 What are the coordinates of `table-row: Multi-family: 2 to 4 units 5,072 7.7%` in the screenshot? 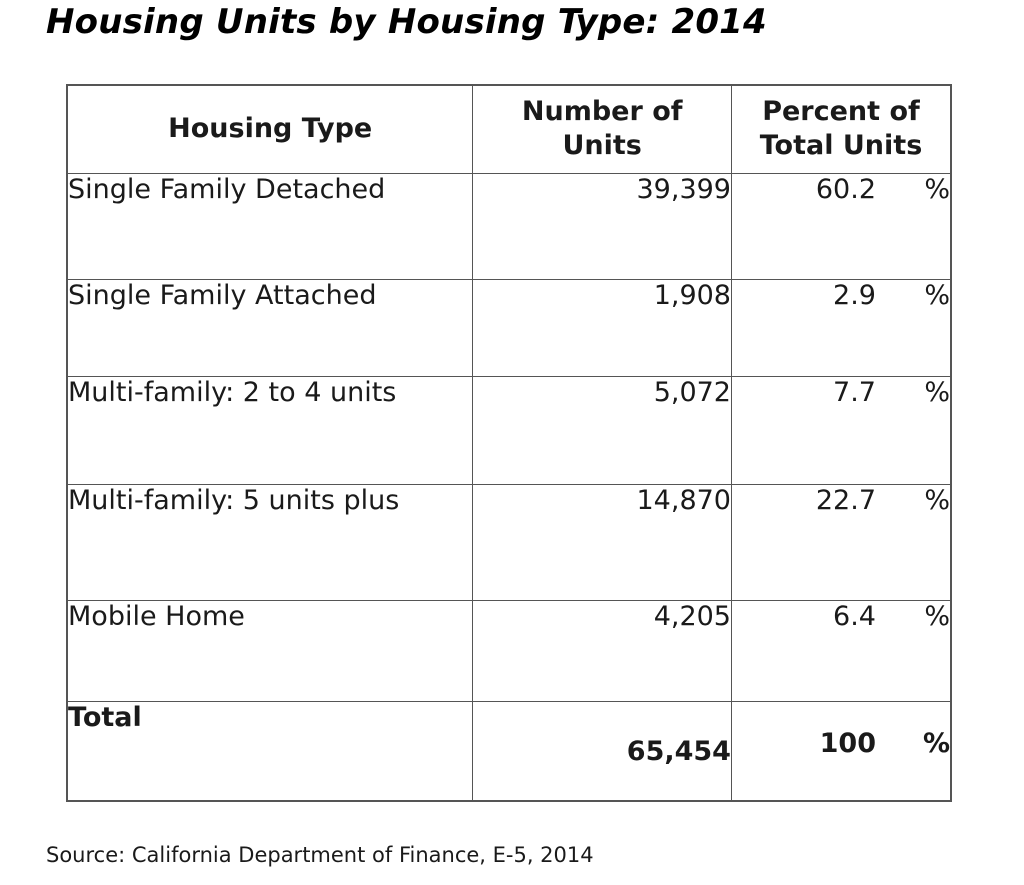 It's located at (509, 430).